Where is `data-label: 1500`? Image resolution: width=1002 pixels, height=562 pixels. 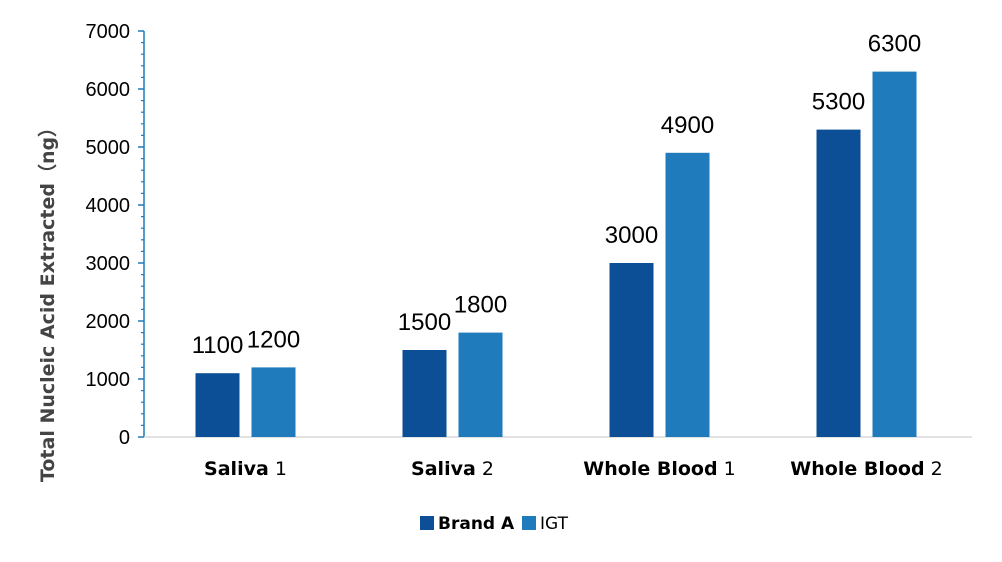
data-label: 1500 is located at coordinates (424, 322).